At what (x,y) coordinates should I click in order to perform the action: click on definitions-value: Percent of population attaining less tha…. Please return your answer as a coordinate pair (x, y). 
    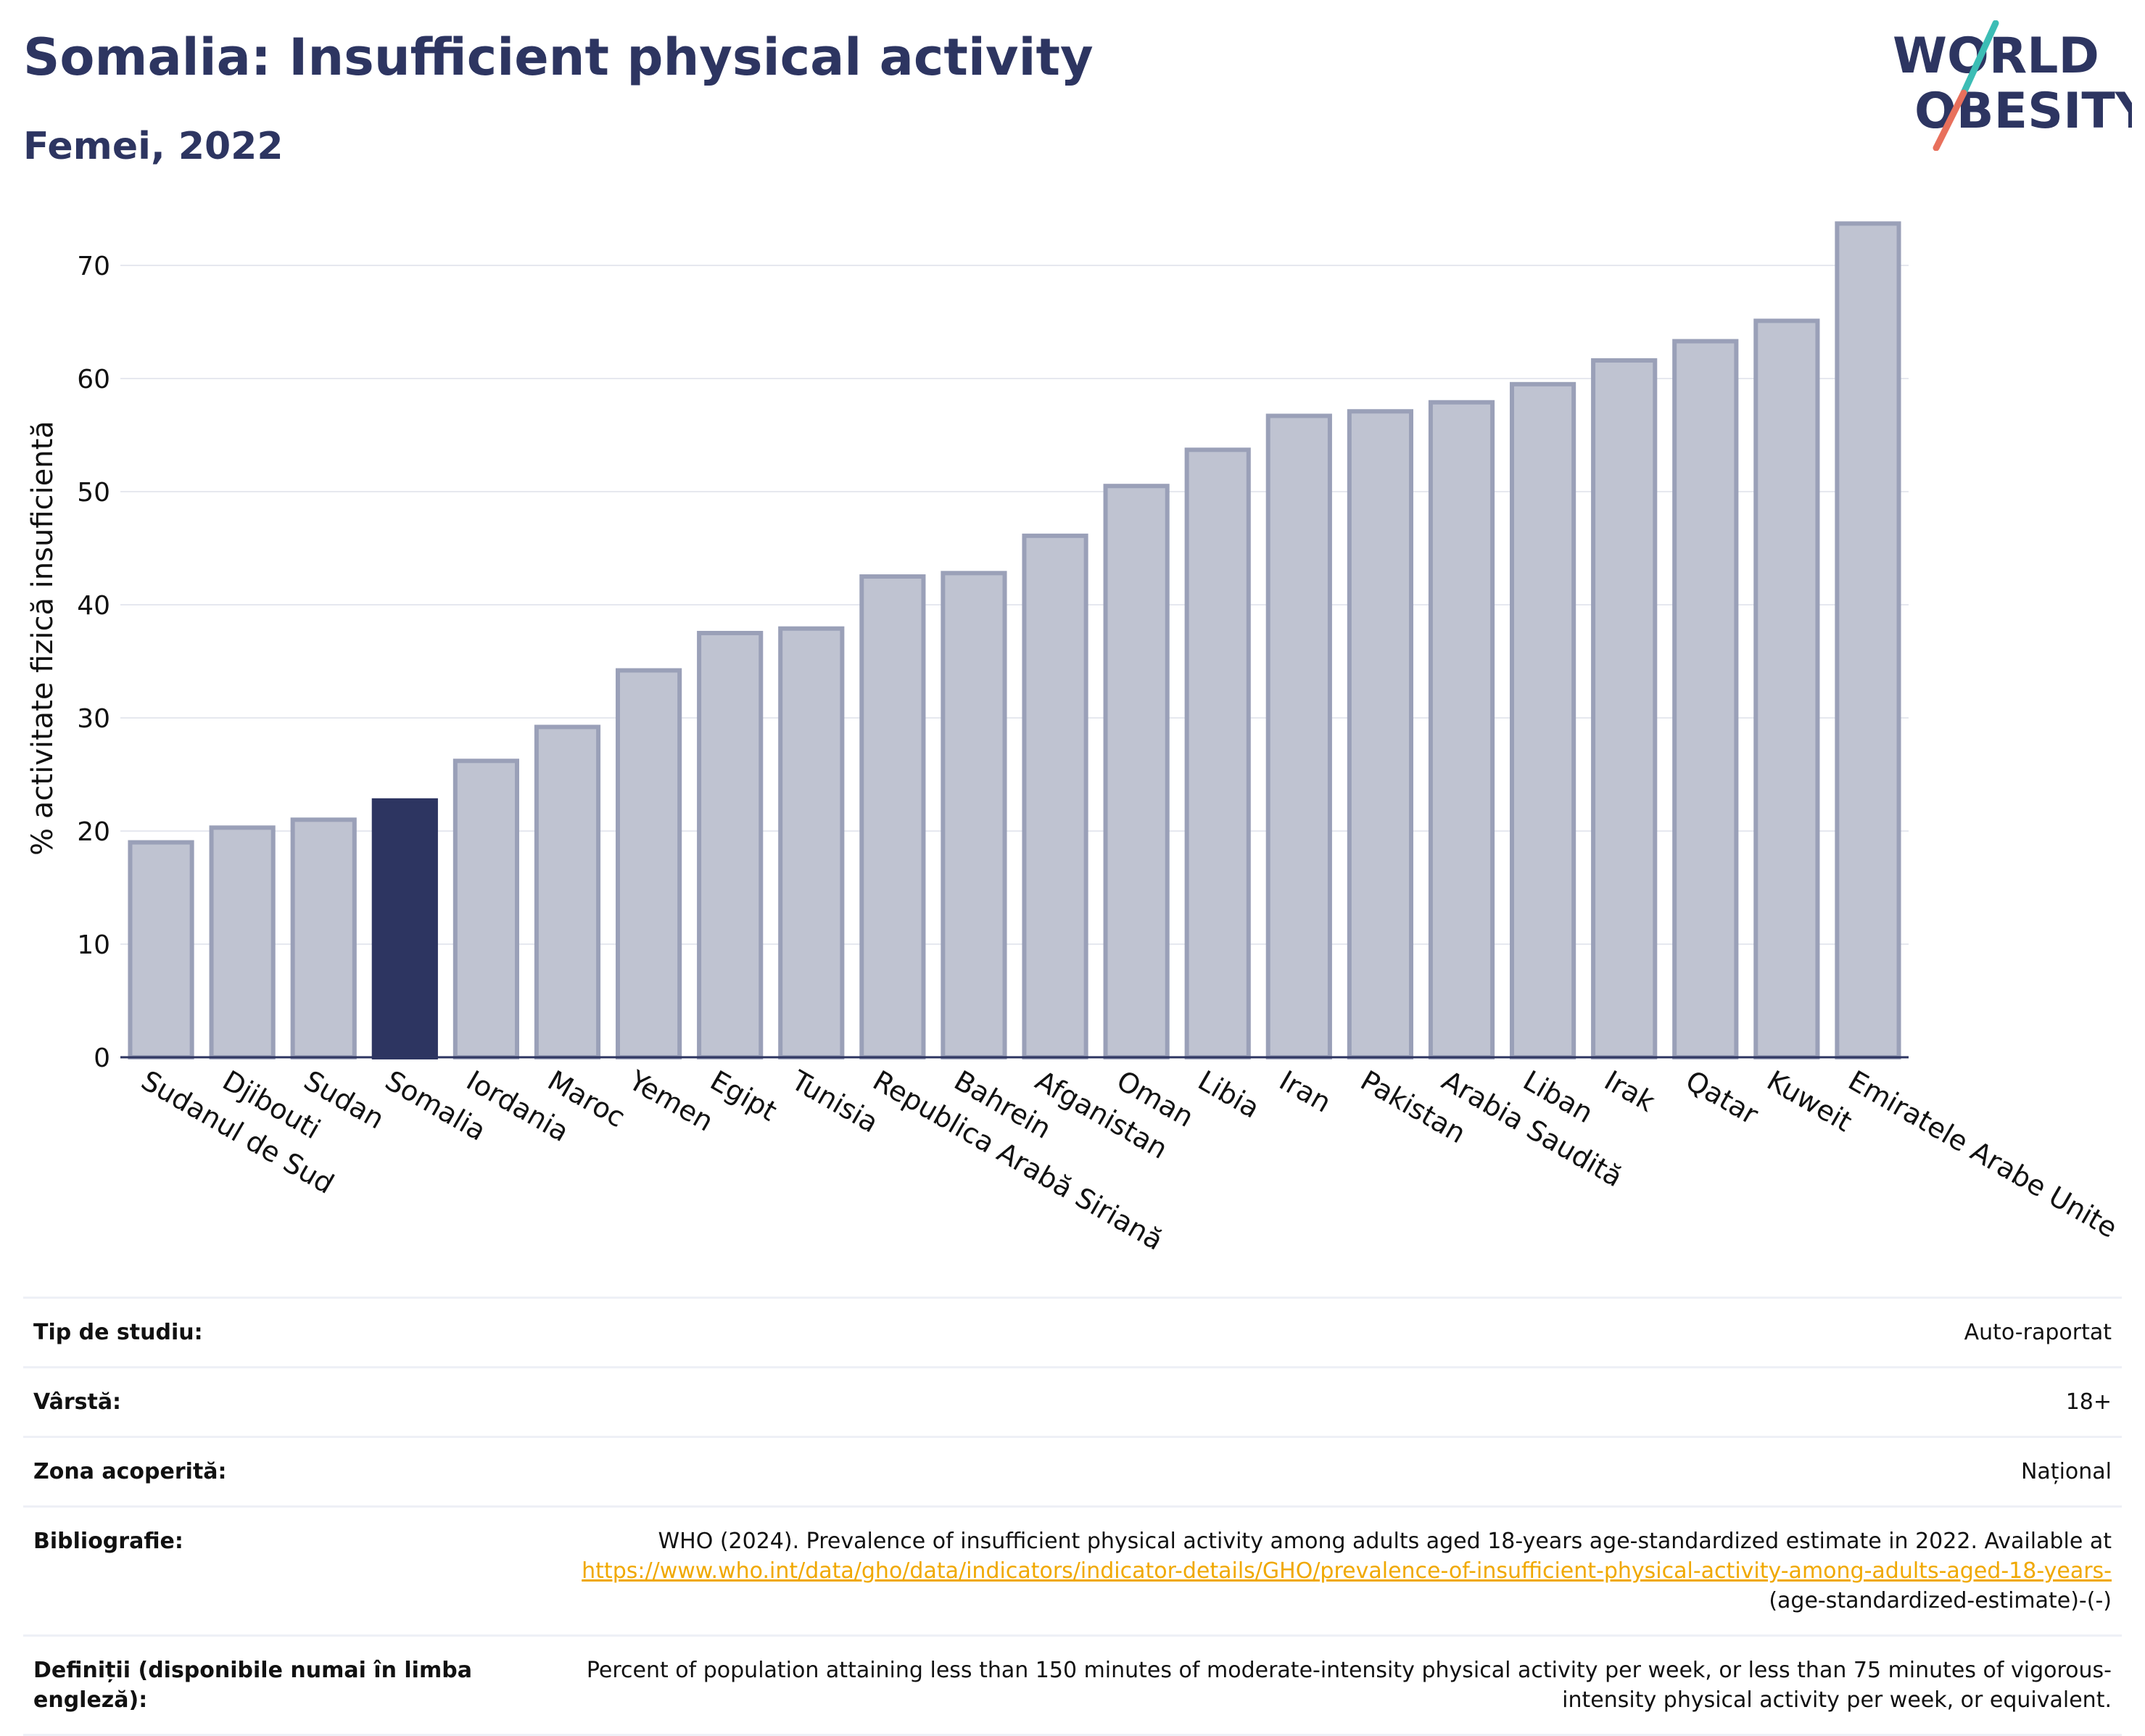
    Looking at the image, I should click on (1349, 1685).